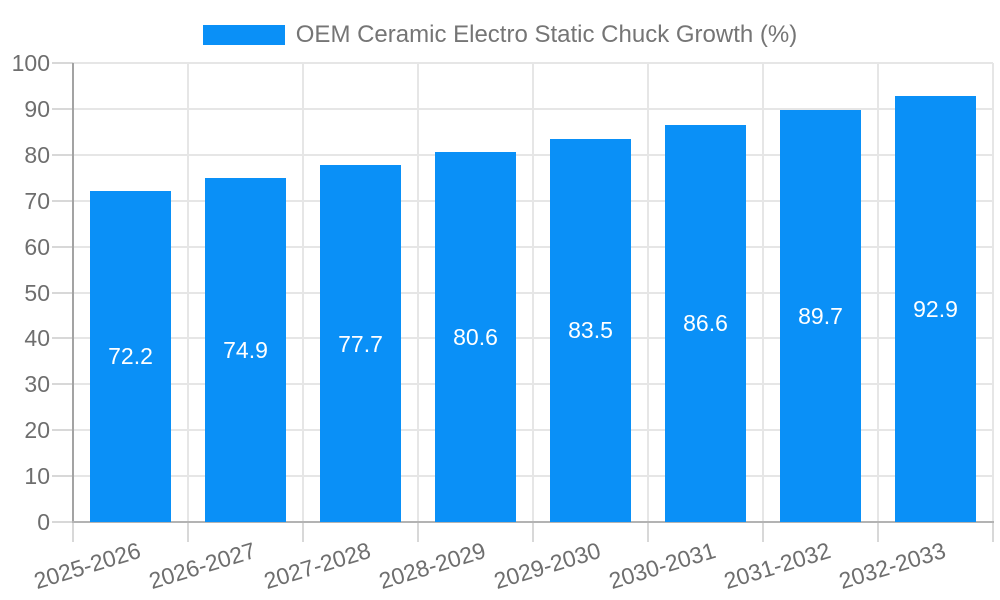 Image resolution: width=1000 pixels, height=600 pixels. Describe the element at coordinates (662, 566) in the screenshot. I see `x-tick-label: 2030-2031` at that location.